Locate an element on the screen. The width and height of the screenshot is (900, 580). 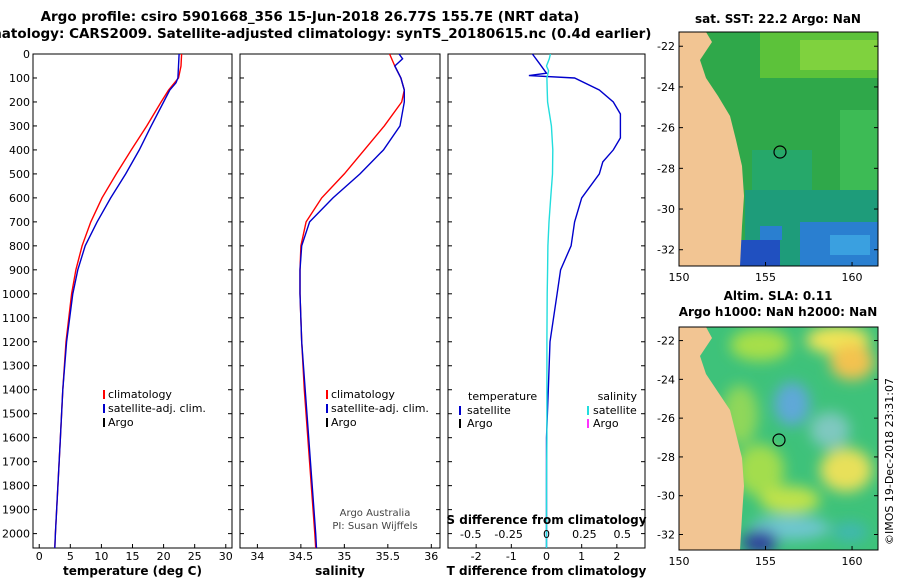
copyright-stamp: ©IMOS 19-Dec-2018 23:31:07 is located at coordinates (889, 461).